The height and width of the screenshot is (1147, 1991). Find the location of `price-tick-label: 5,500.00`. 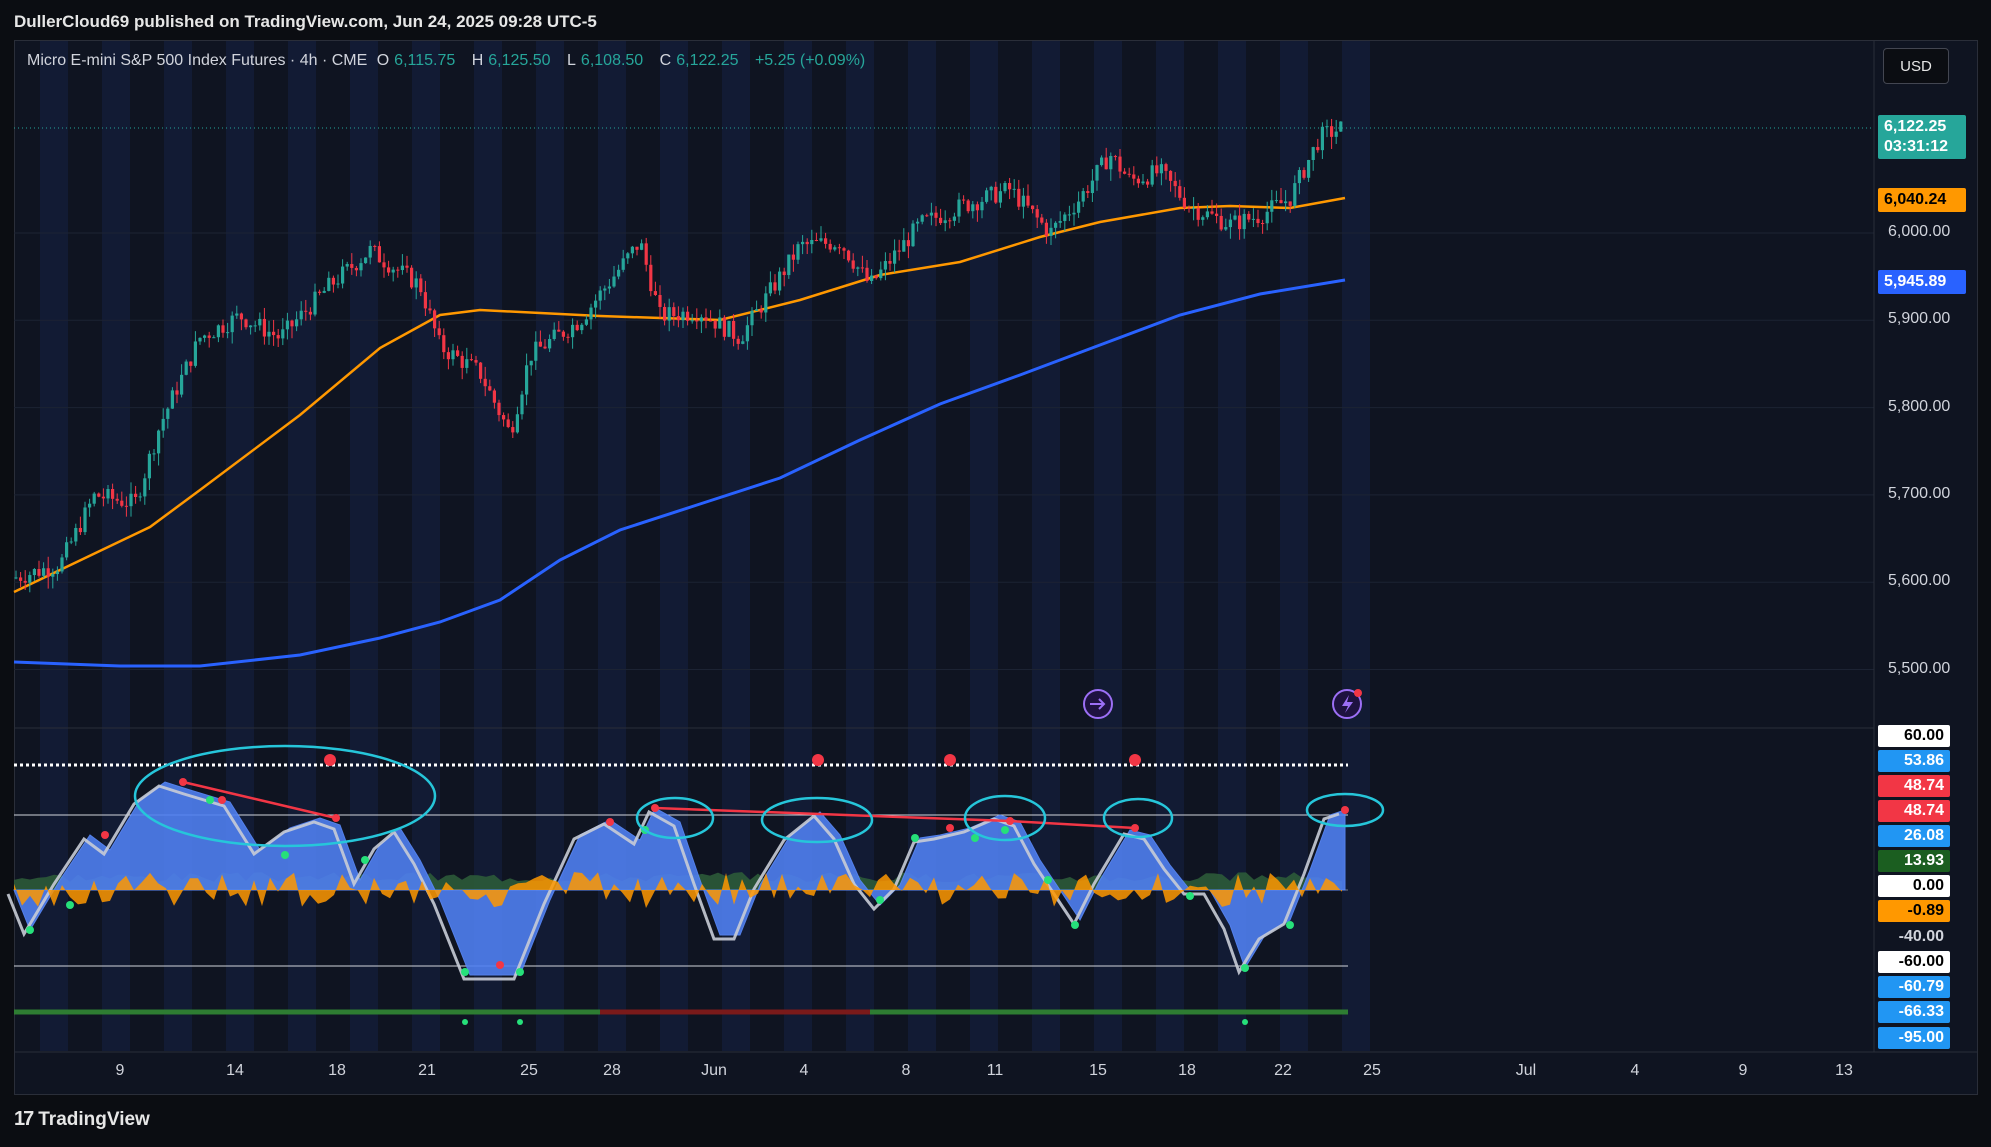

price-tick-label: 5,500.00 is located at coordinates (1919, 668).